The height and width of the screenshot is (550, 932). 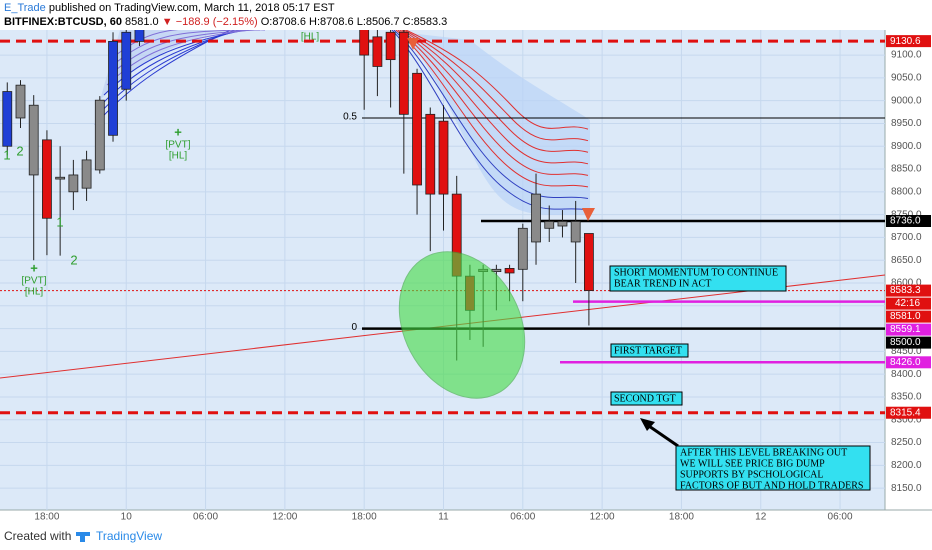 I want to click on last-price: 8581.0, so click(x=142, y=22).